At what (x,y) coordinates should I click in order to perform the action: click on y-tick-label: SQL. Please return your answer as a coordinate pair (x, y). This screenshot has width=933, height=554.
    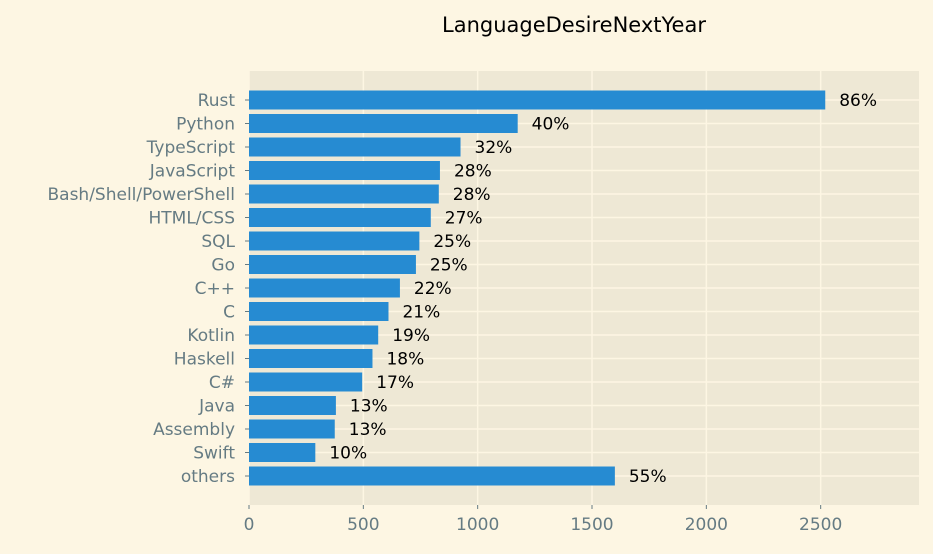
    Looking at the image, I should click on (218, 242).